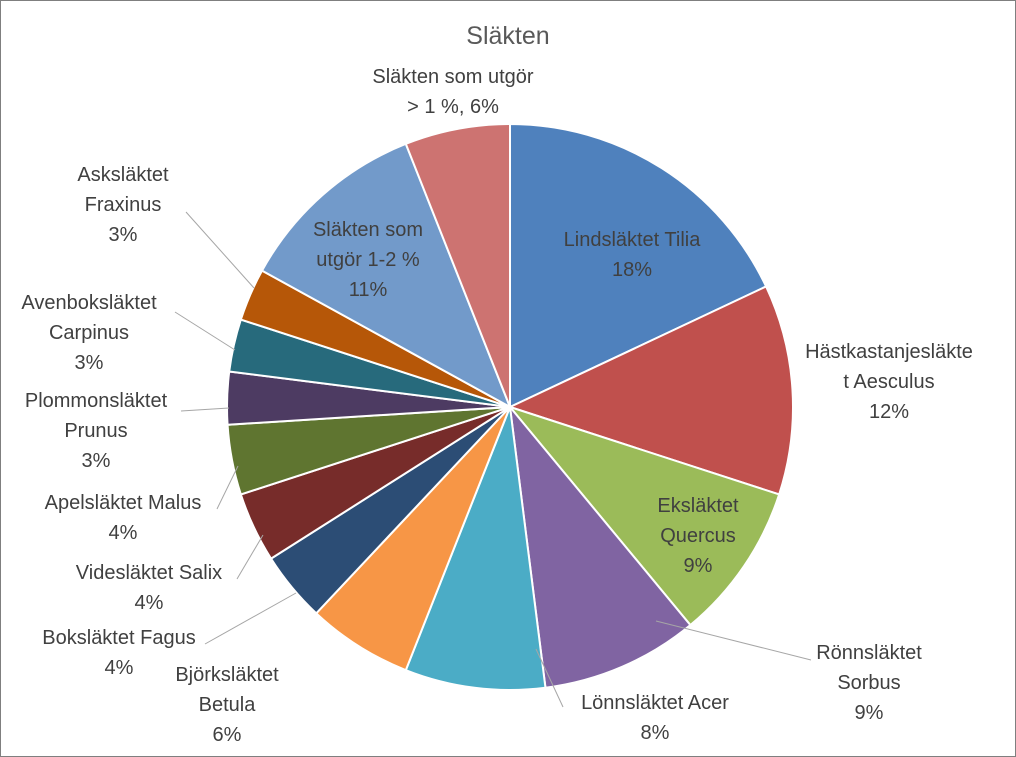 The width and height of the screenshot is (1016, 757). I want to click on data-label-10: Plommonsläktet Prunus 3%, so click(96, 431).